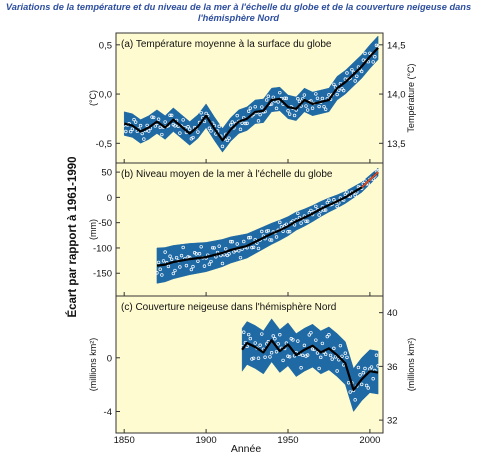 The image size is (477, 455). Describe the element at coordinates (105, 95) in the screenshot. I see `y-tick-label: 0,0` at that location.